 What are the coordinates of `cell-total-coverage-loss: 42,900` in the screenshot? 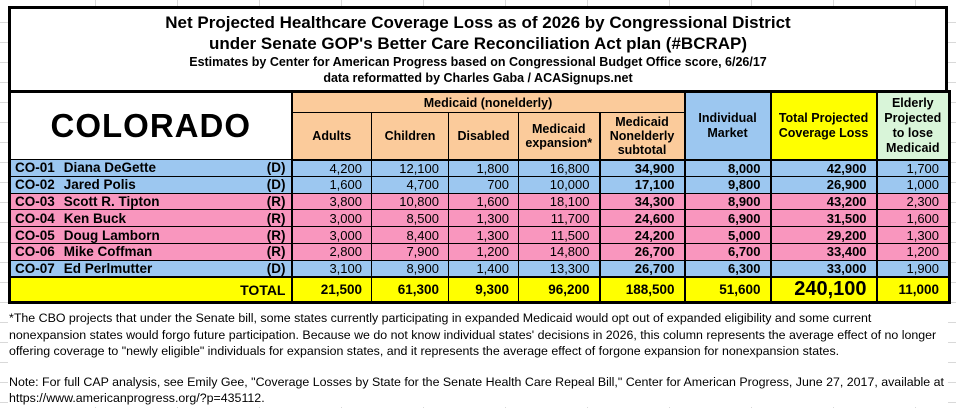 It's located at (823, 168).